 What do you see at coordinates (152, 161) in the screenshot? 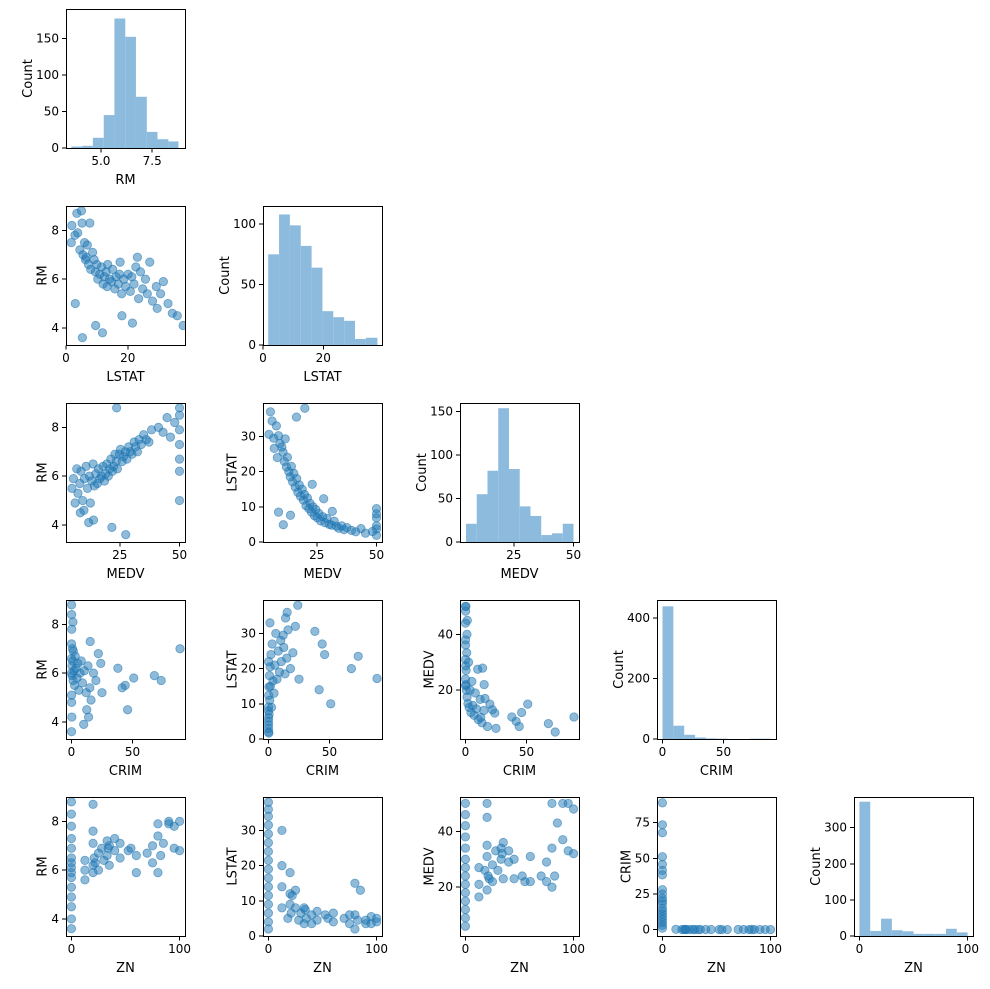
I see `x-tick-label: 7.5` at bounding box center [152, 161].